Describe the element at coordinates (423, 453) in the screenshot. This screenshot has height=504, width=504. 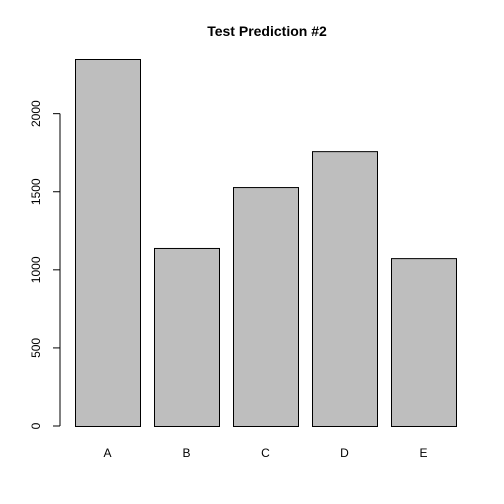
I see `x-tick-label: E` at that location.